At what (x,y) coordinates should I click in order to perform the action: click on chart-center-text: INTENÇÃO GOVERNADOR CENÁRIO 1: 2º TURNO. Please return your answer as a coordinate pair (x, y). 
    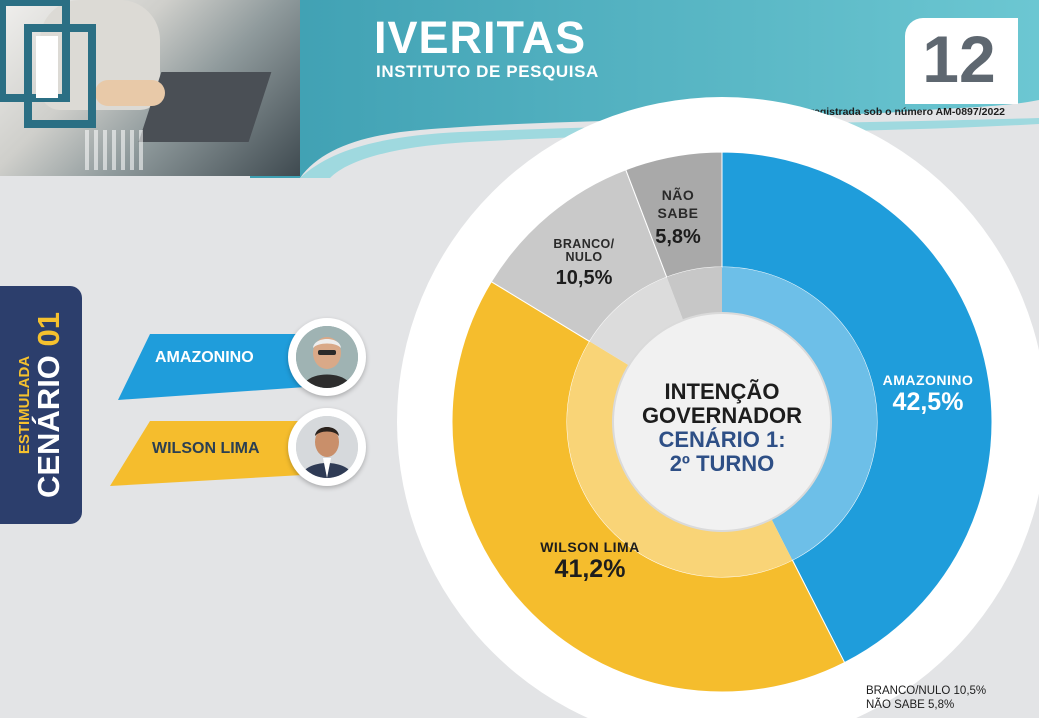
    Looking at the image, I should click on (722, 428).